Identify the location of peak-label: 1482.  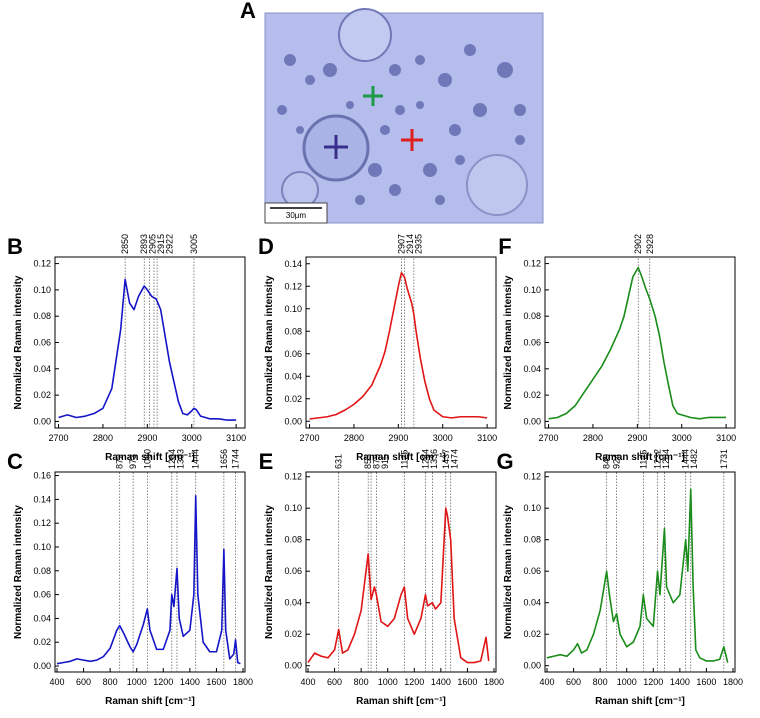
(694, 459).